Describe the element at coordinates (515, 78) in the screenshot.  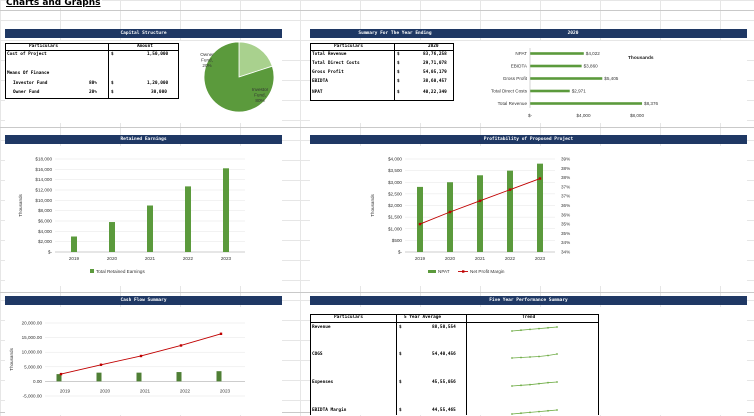
I see `category-label: Gross Profit` at that location.